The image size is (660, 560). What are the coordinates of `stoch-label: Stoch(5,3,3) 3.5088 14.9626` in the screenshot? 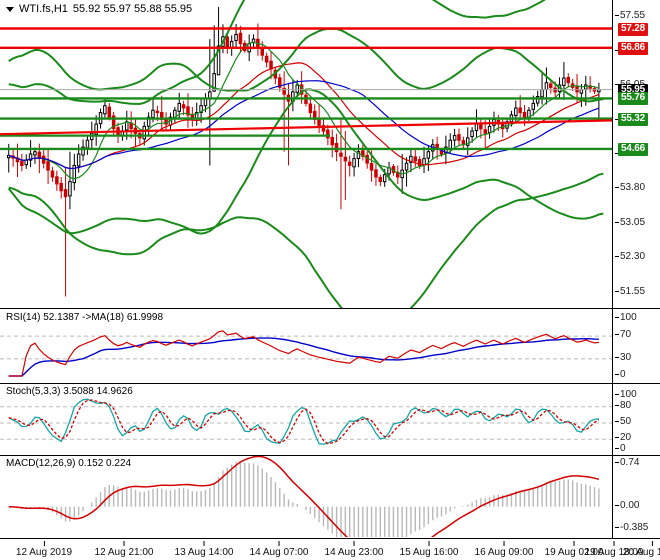 It's located at (71, 391).